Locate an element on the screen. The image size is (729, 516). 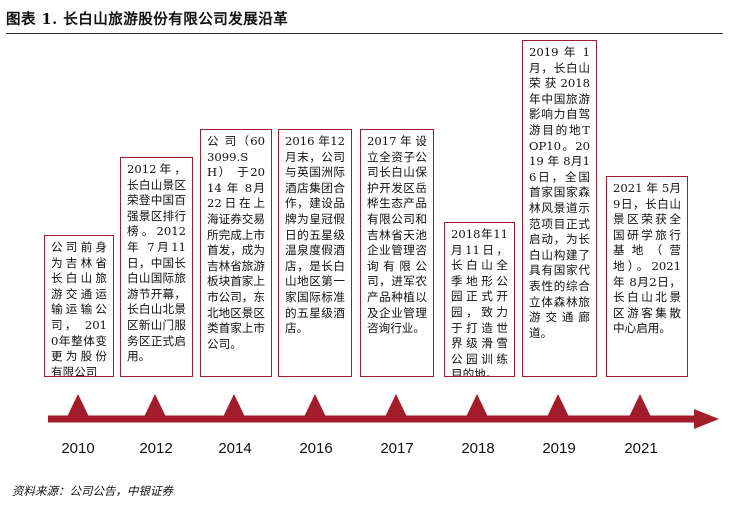
marker-2021 is located at coordinates (640, 406).